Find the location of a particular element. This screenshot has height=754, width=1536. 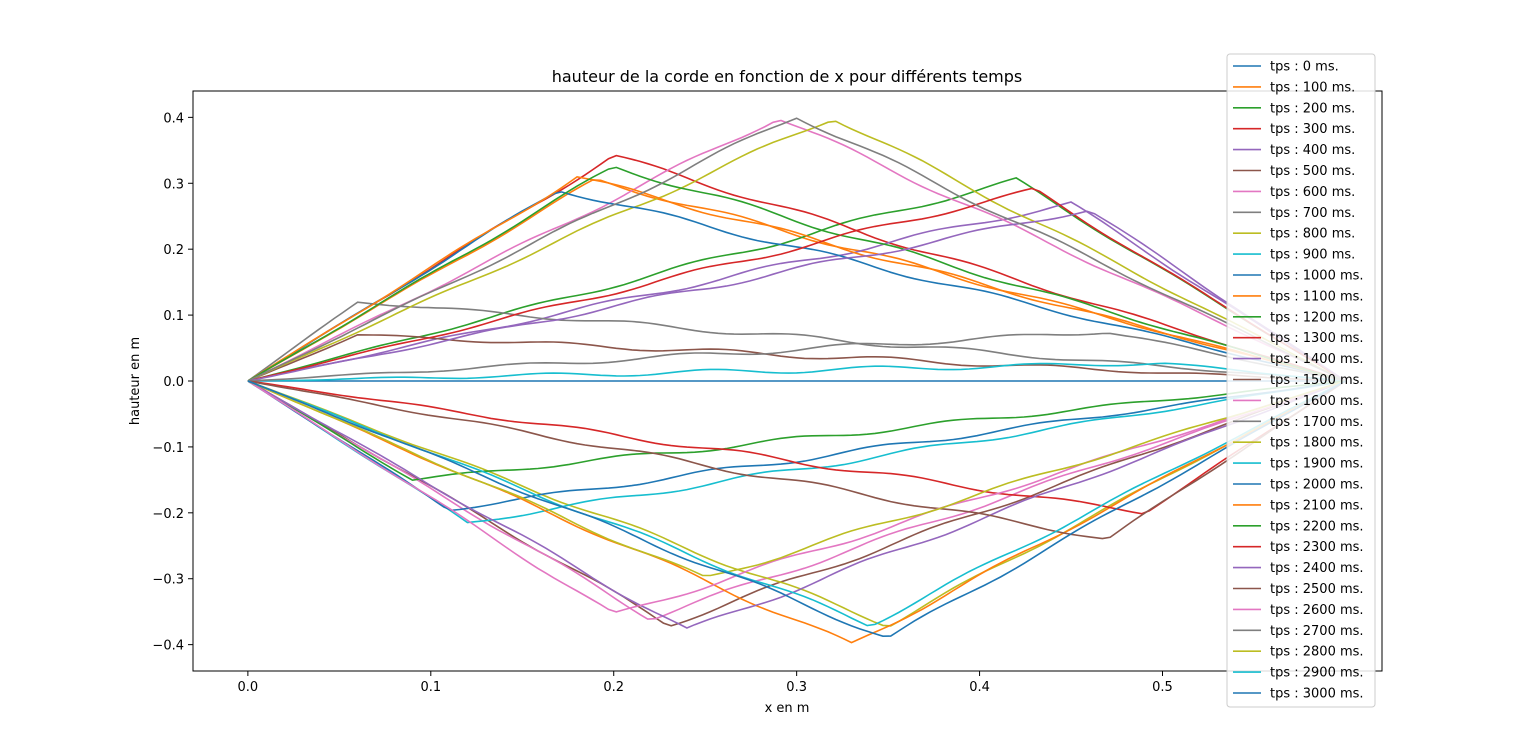

legend-entry: tps : 1500 ms. is located at coordinates (1317, 380).